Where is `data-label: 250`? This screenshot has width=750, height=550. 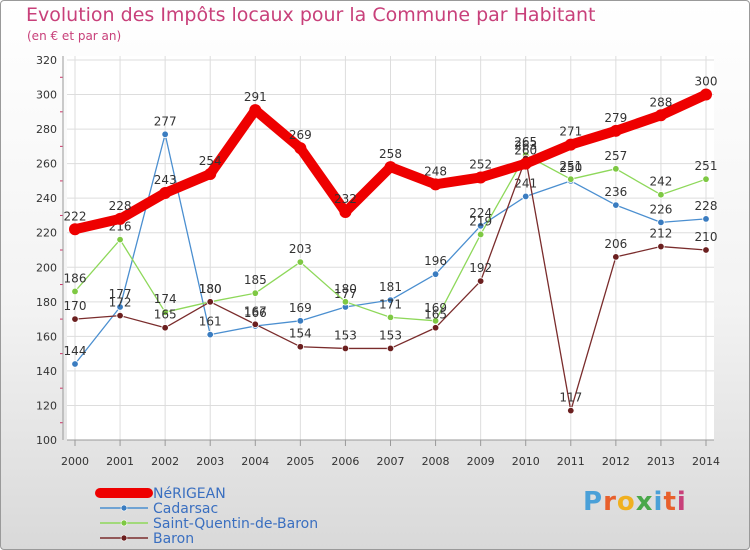 data-label: 250 is located at coordinates (570, 168).